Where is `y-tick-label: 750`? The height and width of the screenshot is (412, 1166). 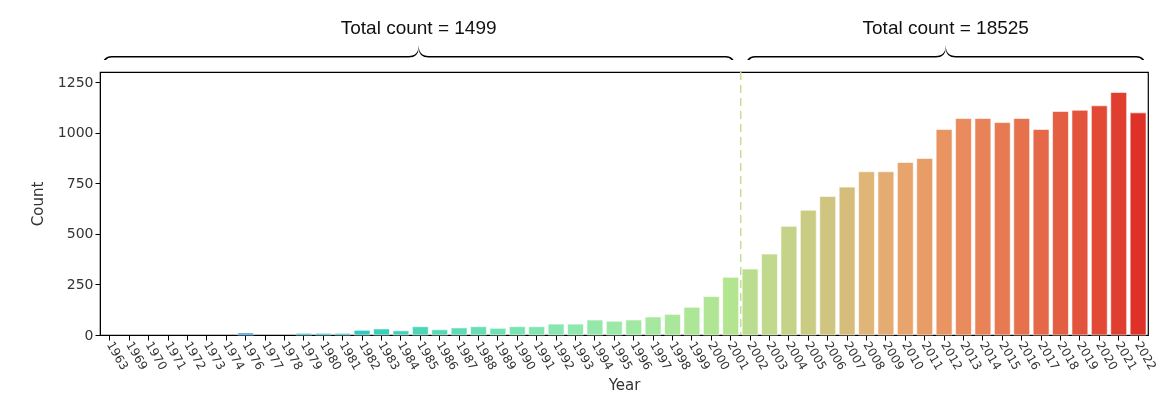 y-tick-label: 750 is located at coordinates (80, 182).